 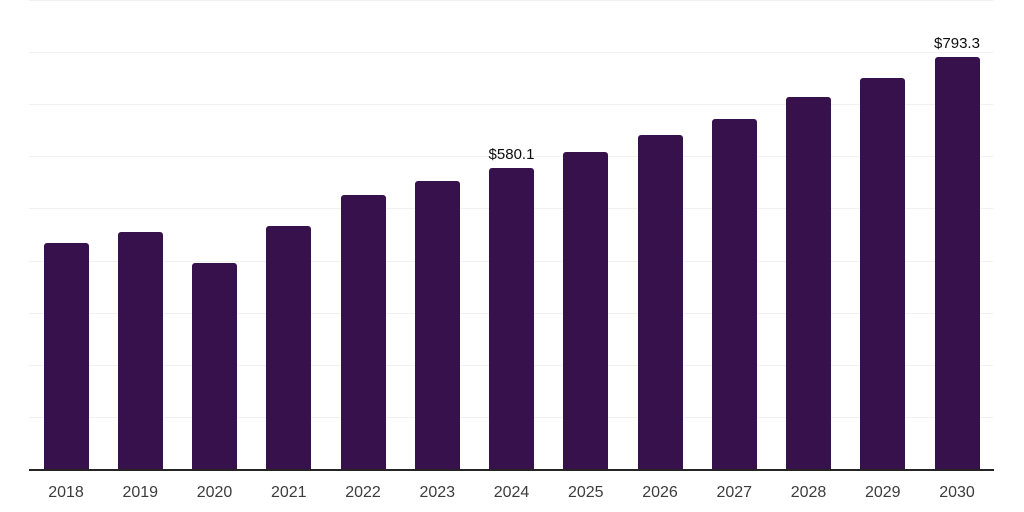 What do you see at coordinates (363, 492) in the screenshot?
I see `x-tick-2022: 2022` at bounding box center [363, 492].